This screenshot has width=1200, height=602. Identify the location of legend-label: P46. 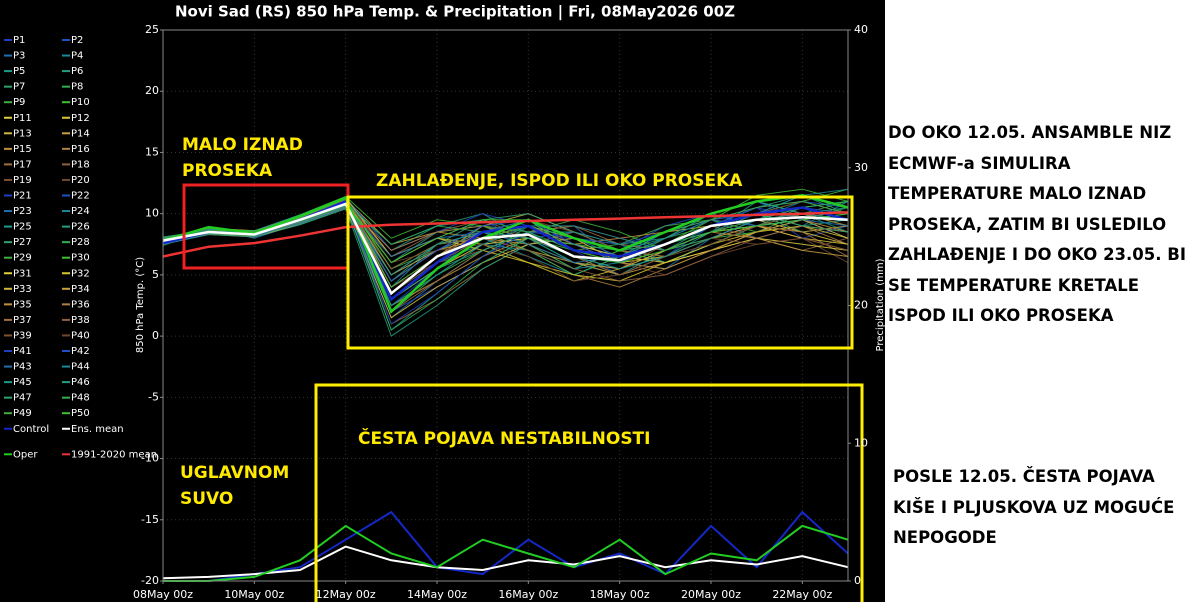
(80, 382).